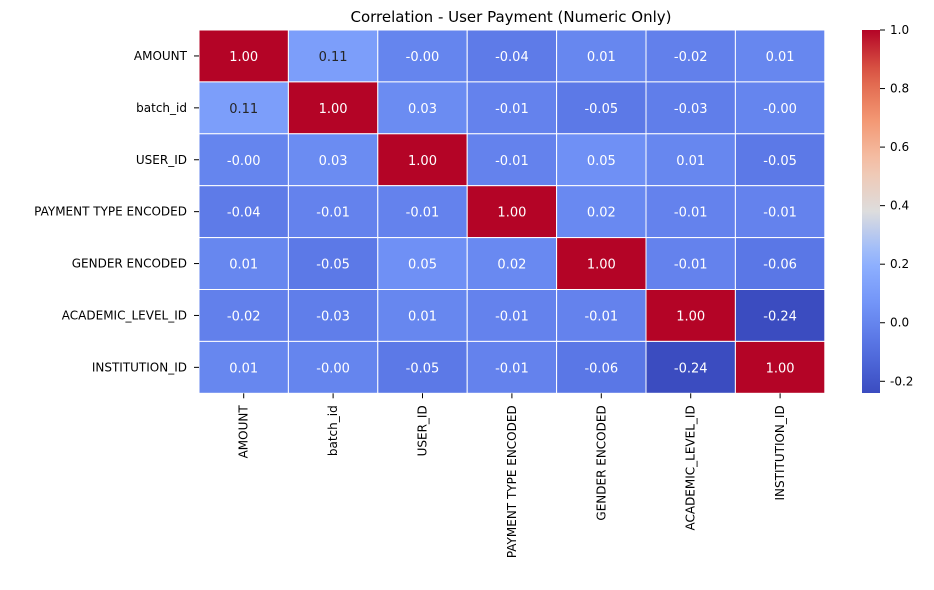 This screenshot has height=590, width=934. Describe the element at coordinates (512, 481) in the screenshot. I see `x-tick-label: PAYMENT TYPE ENCODED` at that location.